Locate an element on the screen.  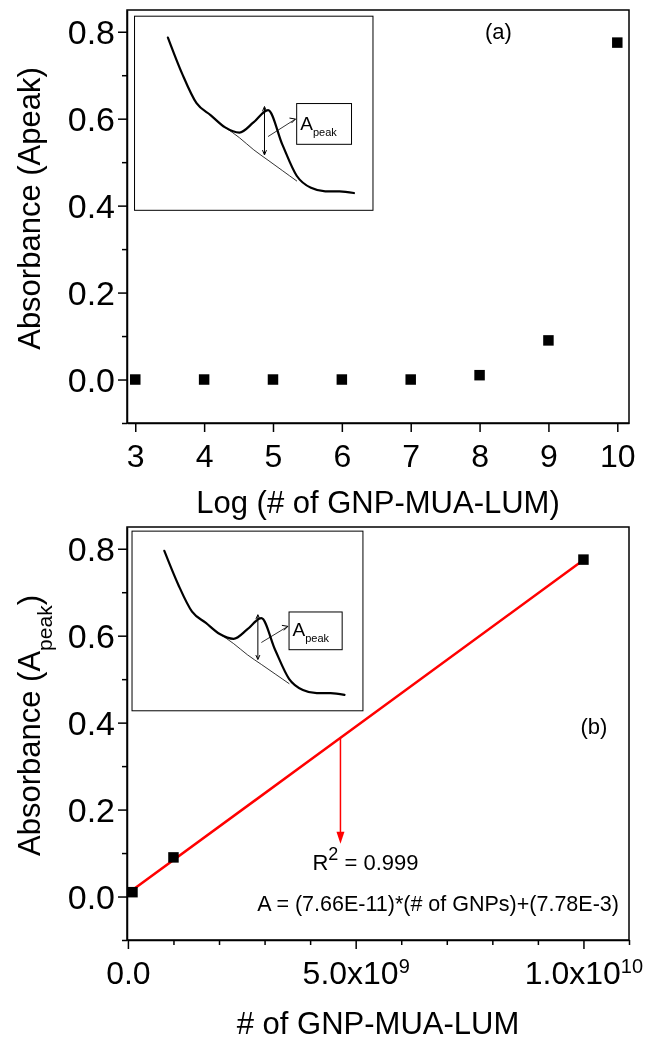
x-tick-label: 5.0x10$^{9}$ is located at coordinates (356, 973).